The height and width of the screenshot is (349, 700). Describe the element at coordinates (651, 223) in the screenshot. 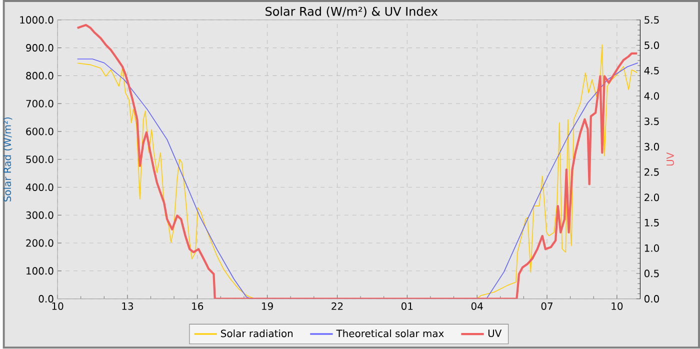

I see `y2-tick-label: 1.5` at that location.